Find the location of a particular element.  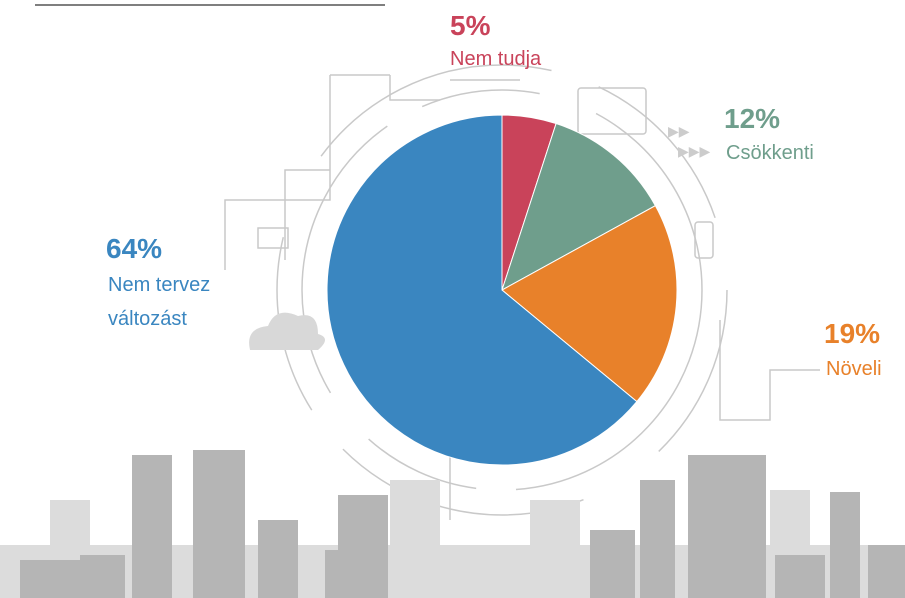

pct-label: 12% is located at coordinates (752, 118).